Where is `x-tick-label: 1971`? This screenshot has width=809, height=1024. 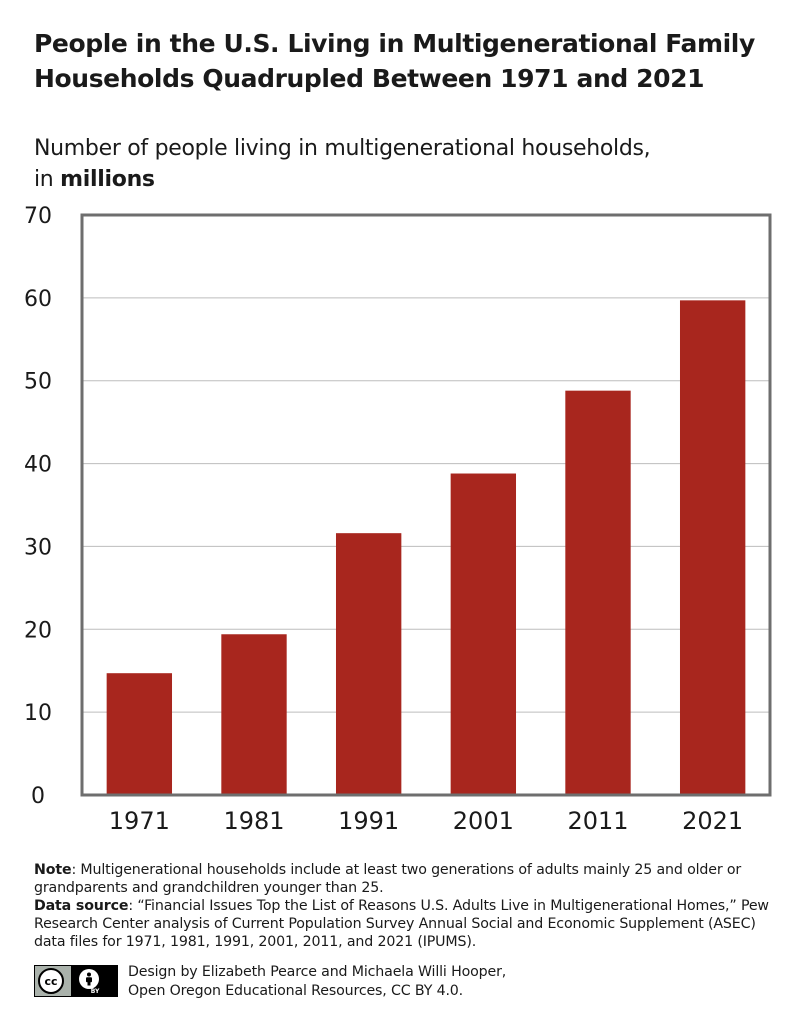
x-tick-label: 1971 is located at coordinates (139, 821).